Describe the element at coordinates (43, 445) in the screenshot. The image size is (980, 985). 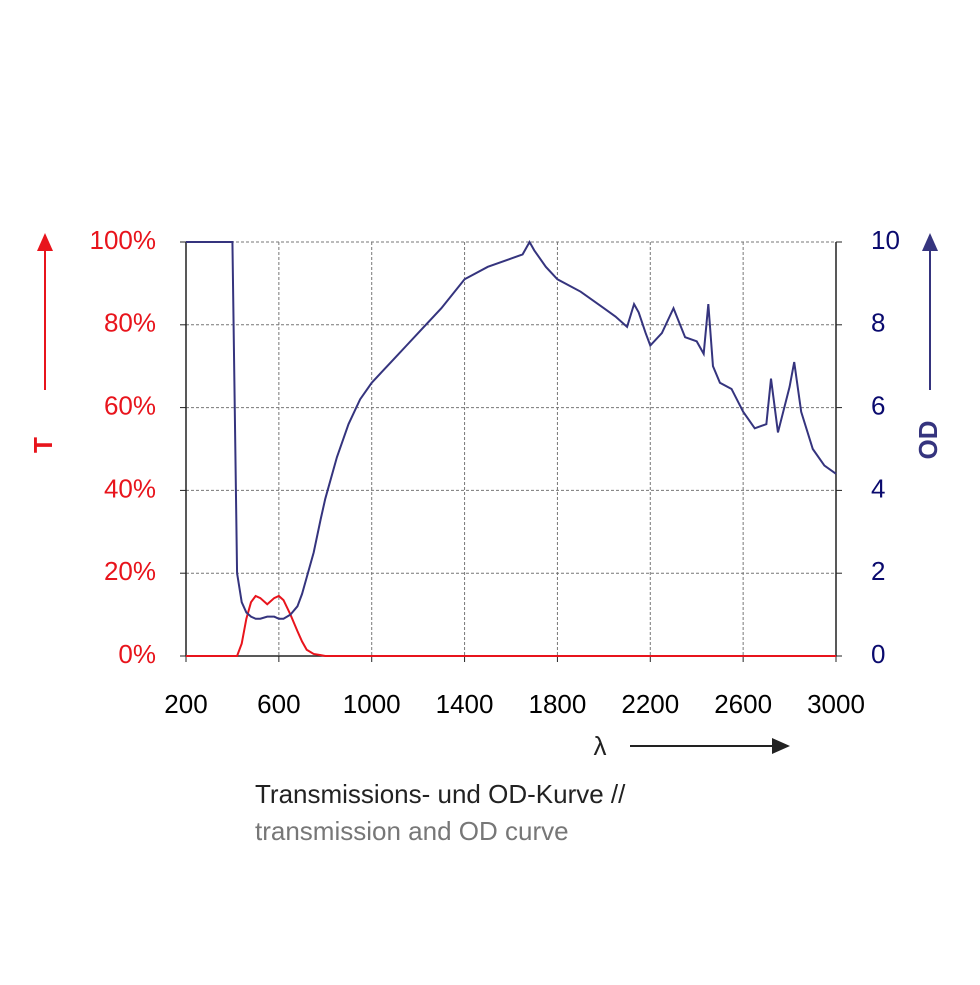
I see `y-axis-title: T` at that location.